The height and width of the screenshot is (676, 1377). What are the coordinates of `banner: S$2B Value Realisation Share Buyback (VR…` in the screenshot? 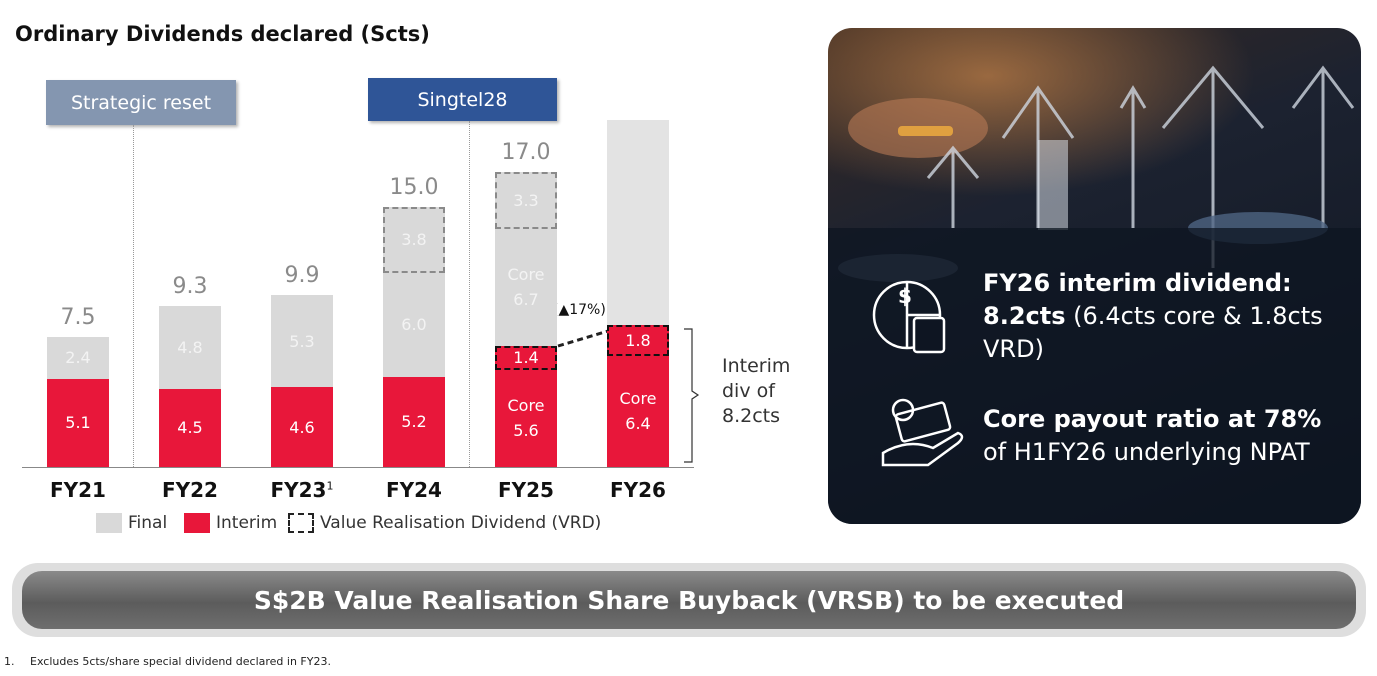 It's located at (689, 600).